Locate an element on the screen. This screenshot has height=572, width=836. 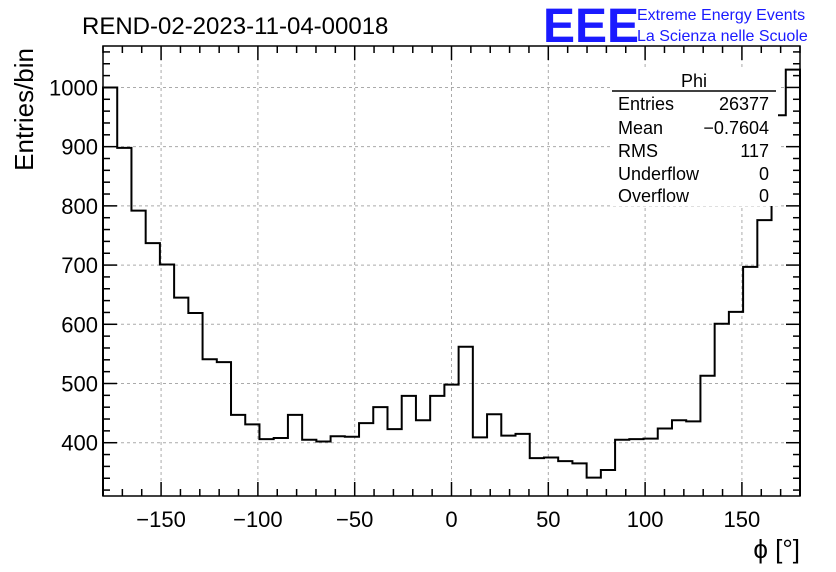
stats-value-overflow: 0 is located at coordinates (764, 196).